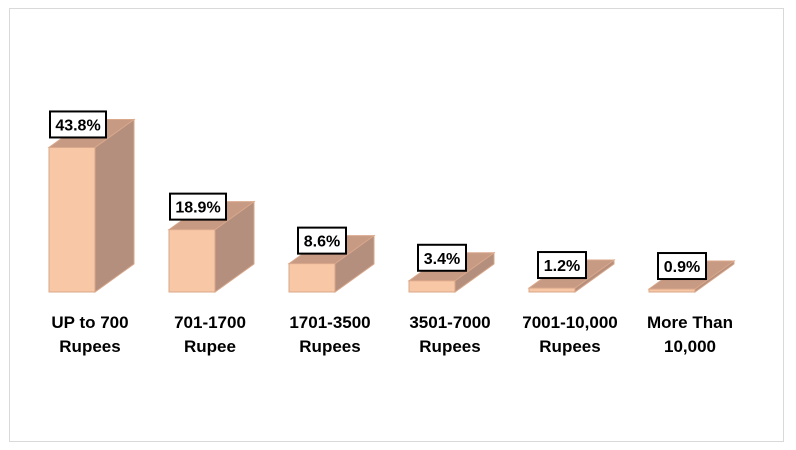 The image size is (796, 450). I want to click on data-label: 18.9%, so click(197, 208).